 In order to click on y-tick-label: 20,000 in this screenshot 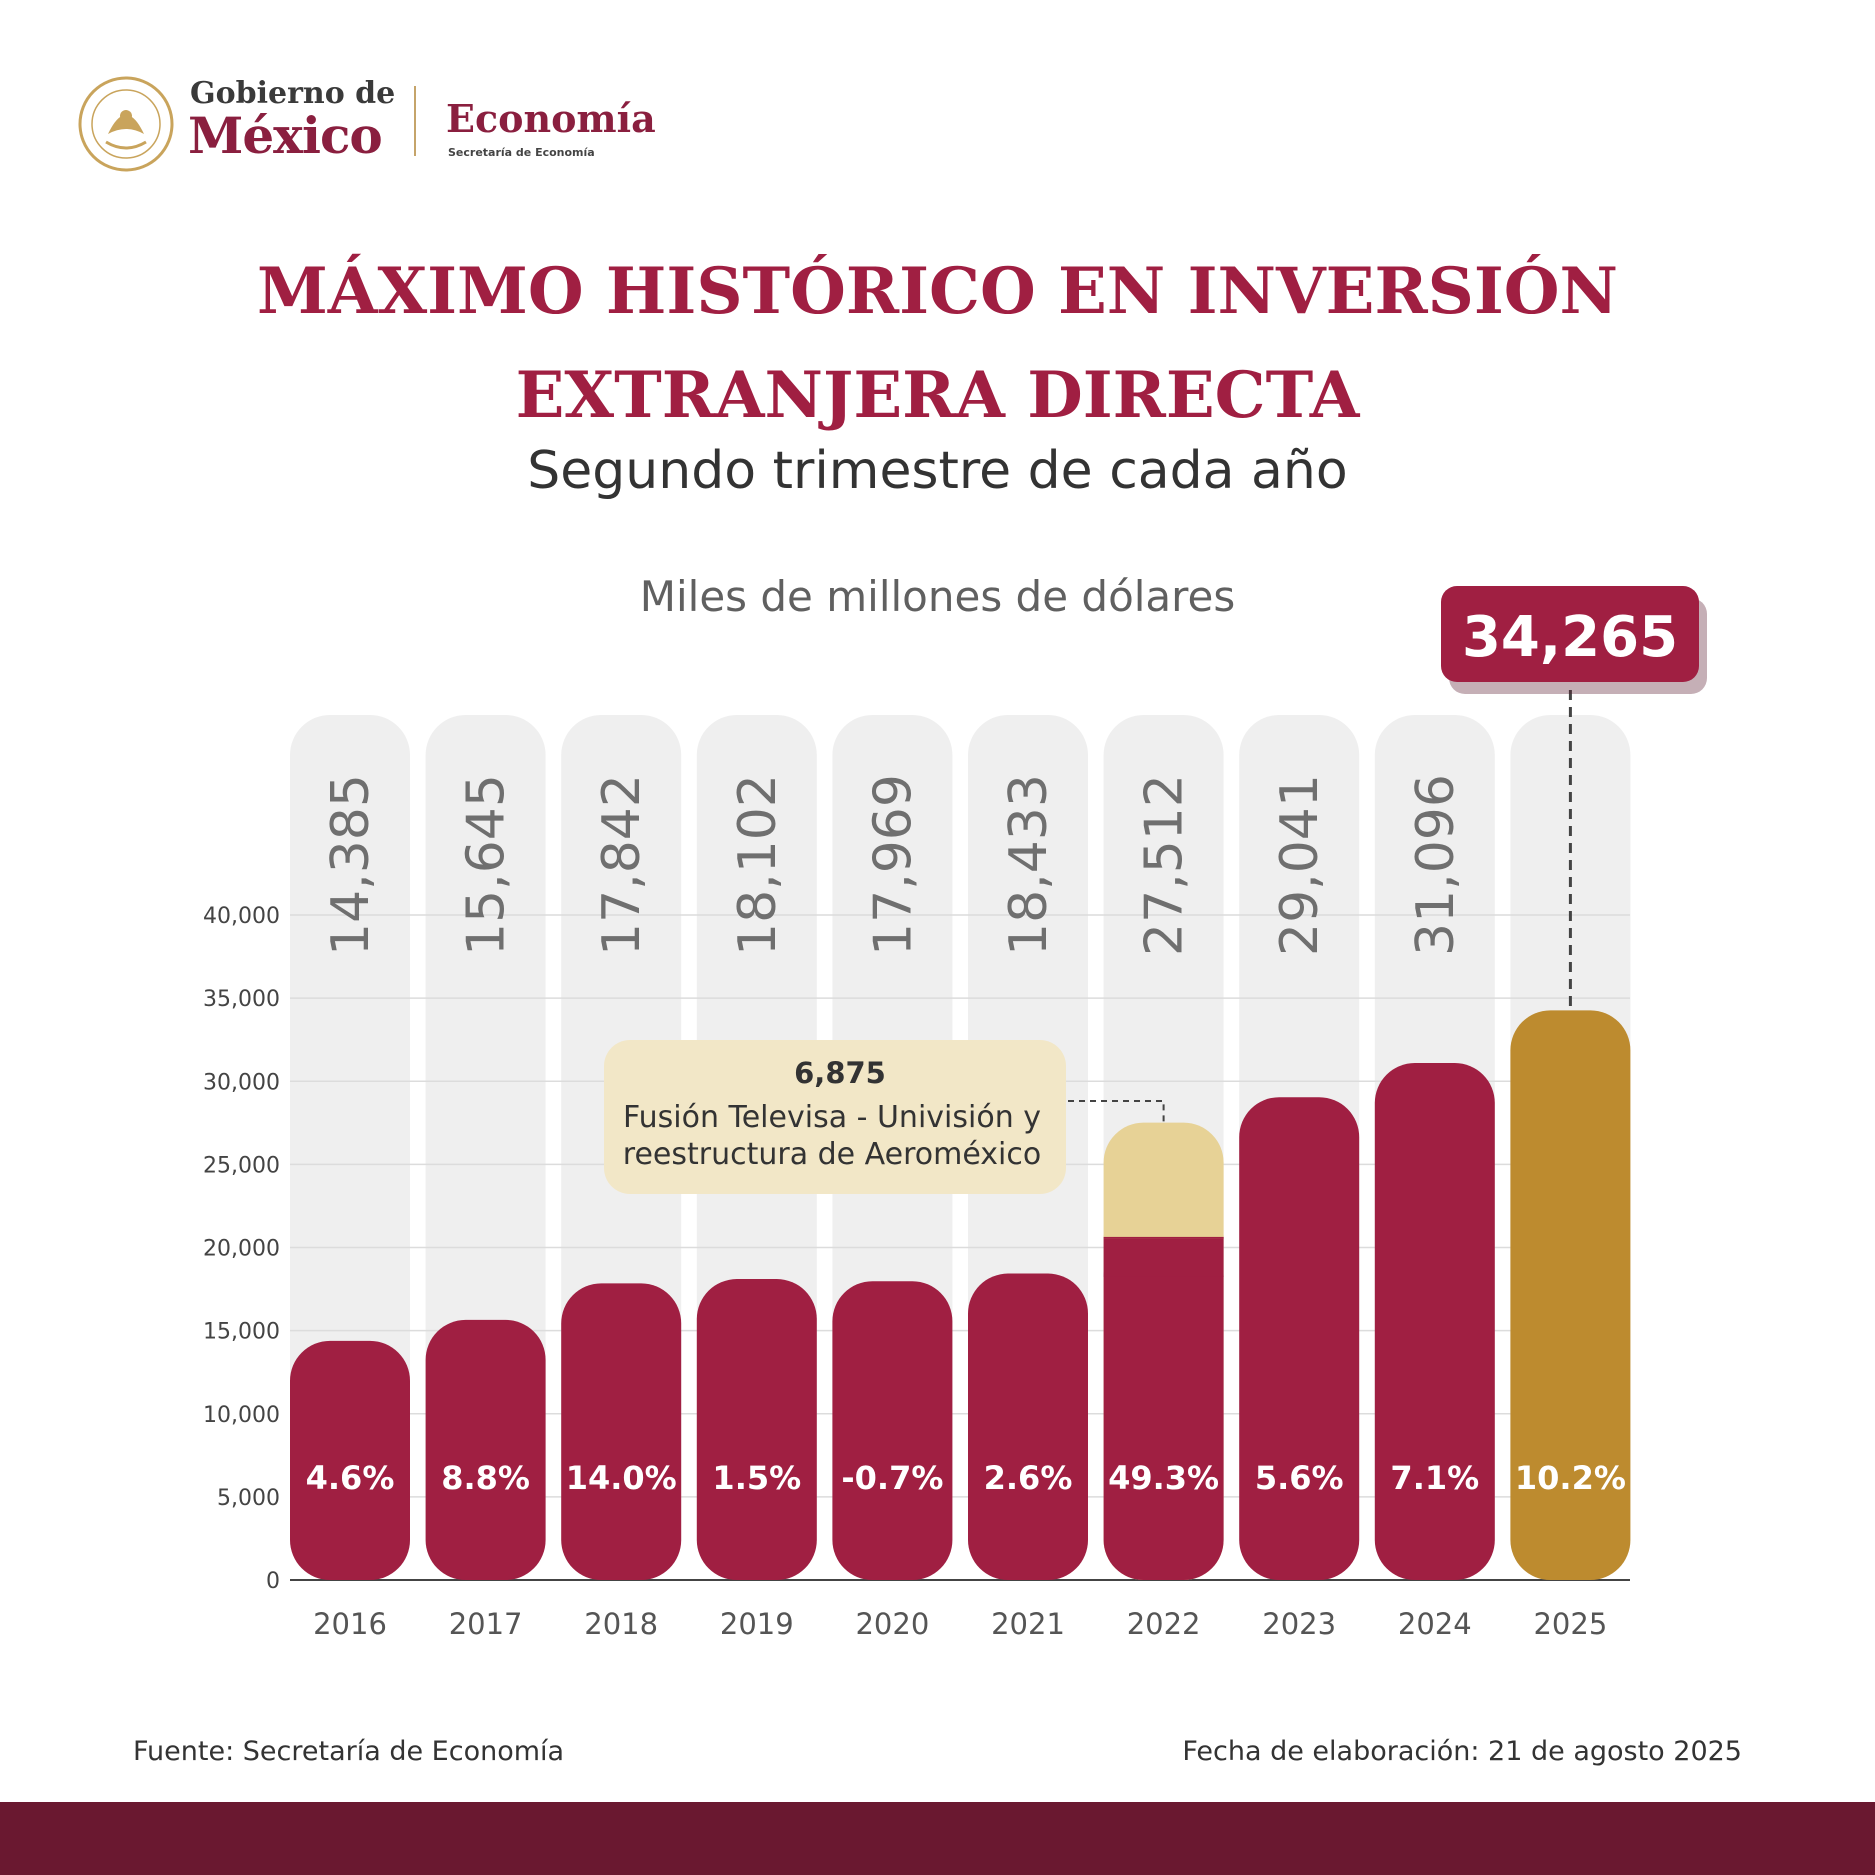, I will do `click(241, 1249)`.